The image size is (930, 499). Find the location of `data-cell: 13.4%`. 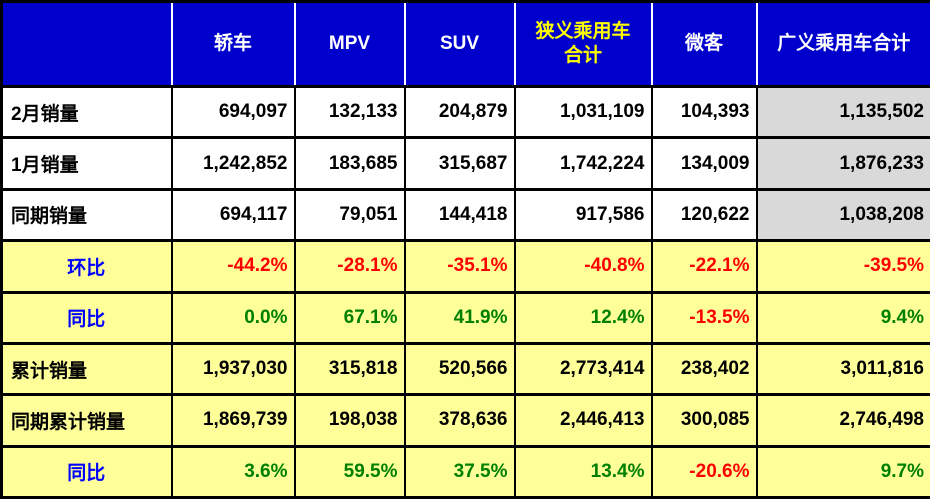

data-cell: 13.4% is located at coordinates (583, 471).